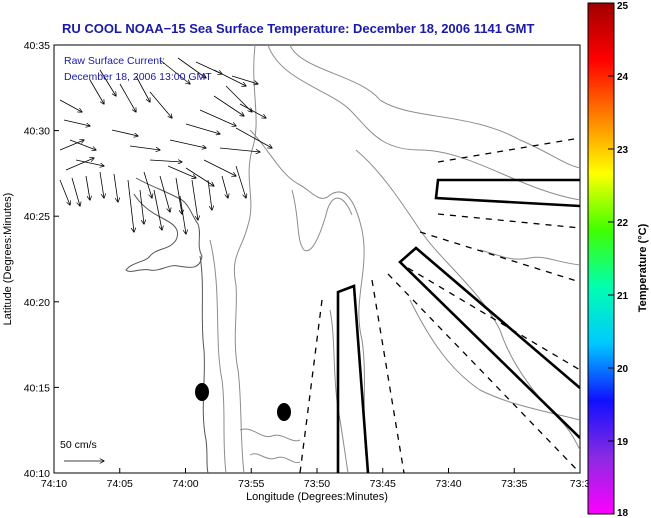  I want to click on colorbar-label: Temperature (°C), so click(643, 267).